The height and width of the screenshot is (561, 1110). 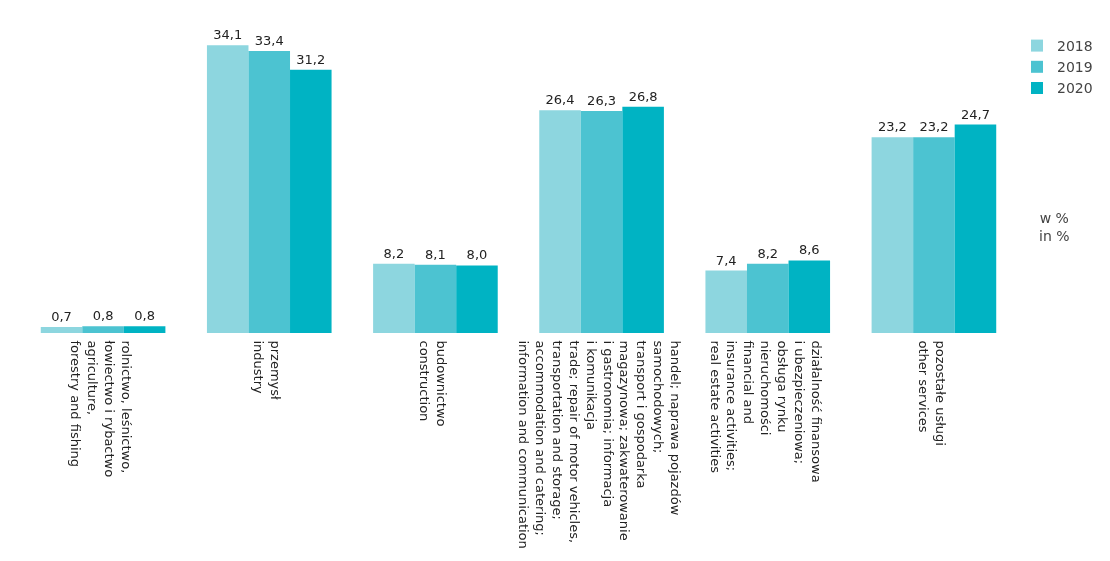 What do you see at coordinates (560, 100) in the screenshot?
I see `data-label: 26,4` at bounding box center [560, 100].